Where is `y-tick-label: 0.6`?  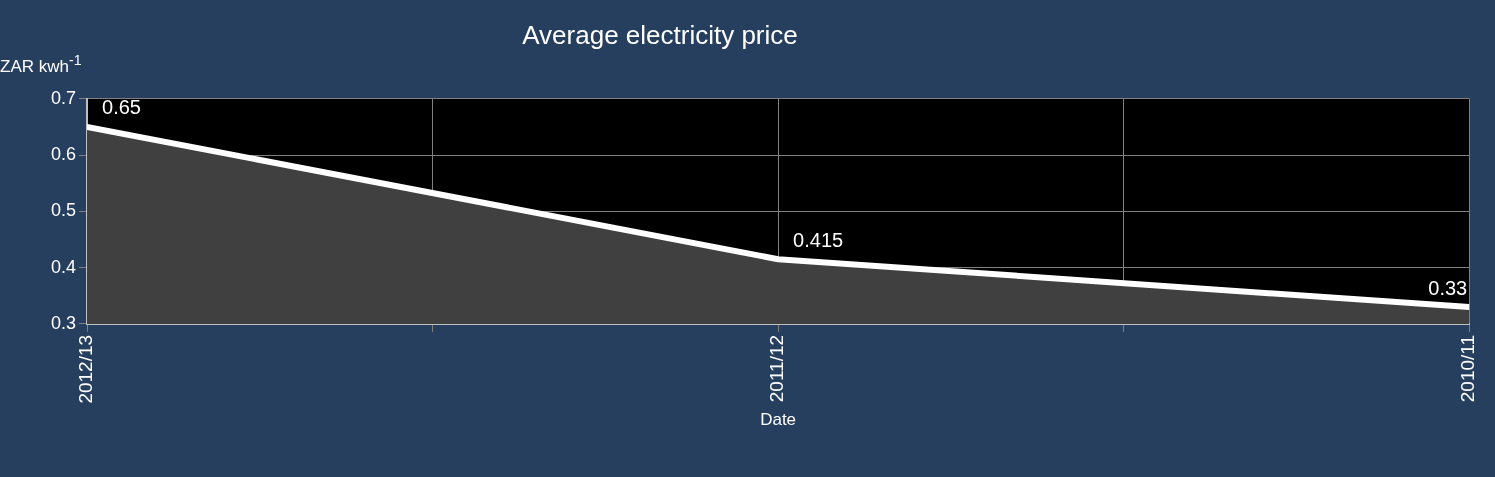 y-tick-label: 0.6 is located at coordinates (63, 154).